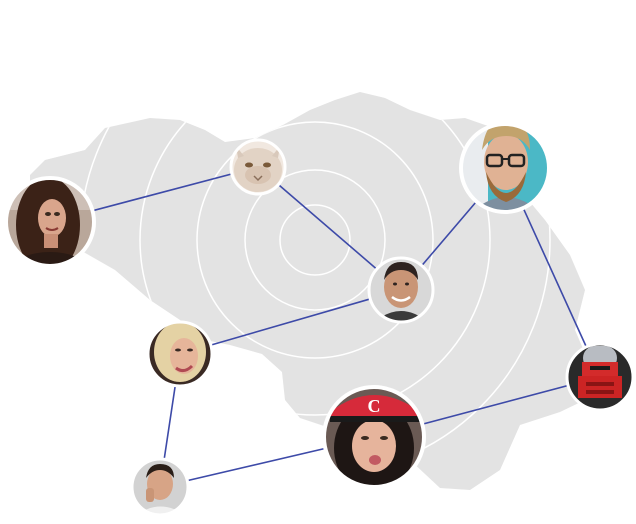  Describe the element at coordinates (374, 406) in the screenshot. I see `svg-text: C` at that location.